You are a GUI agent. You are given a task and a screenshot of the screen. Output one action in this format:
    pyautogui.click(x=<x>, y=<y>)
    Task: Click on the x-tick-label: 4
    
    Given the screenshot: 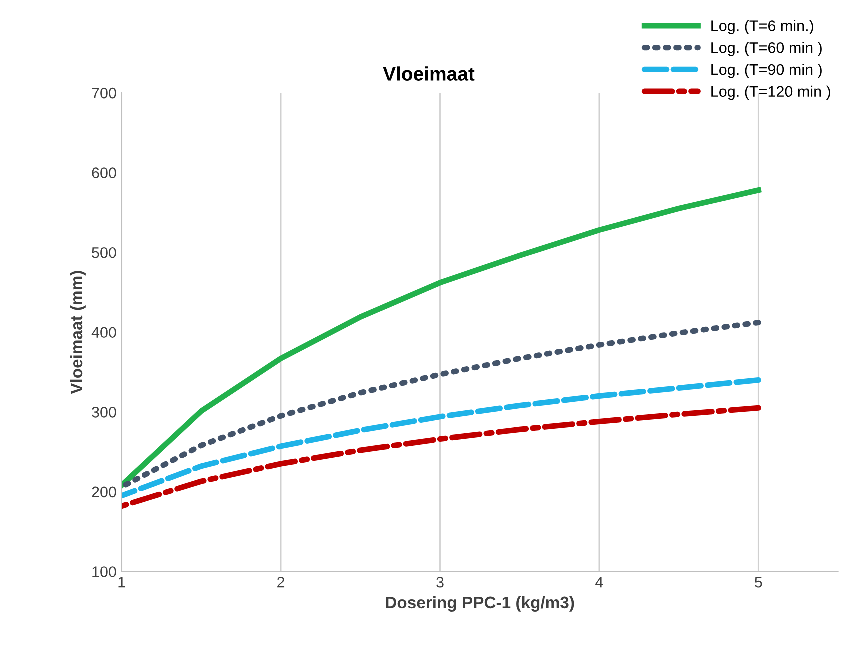 What is the action you would take?
    pyautogui.click(x=600, y=582)
    